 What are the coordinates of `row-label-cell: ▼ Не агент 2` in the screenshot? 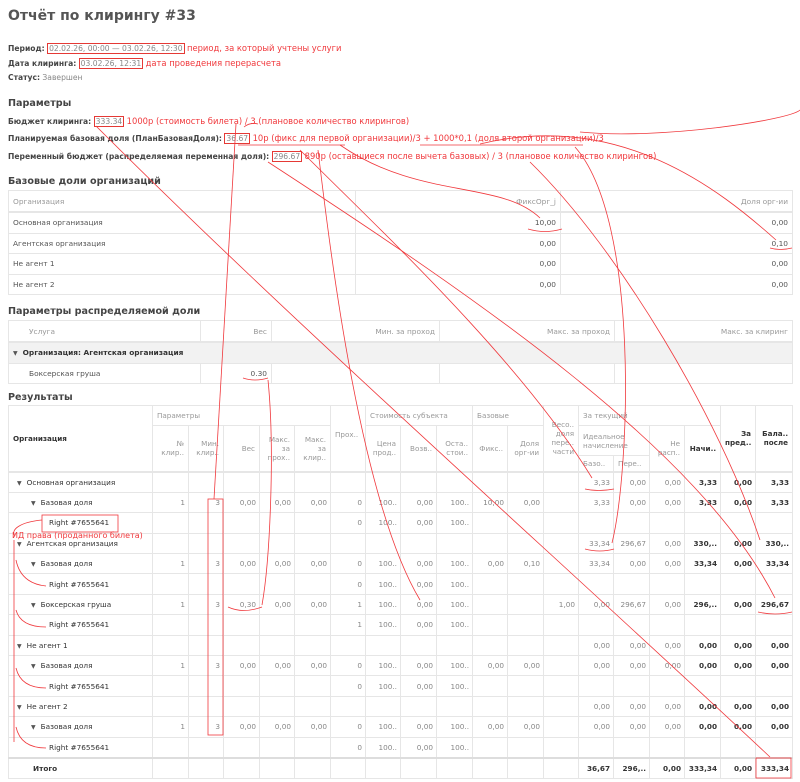 It's located at (80, 706).